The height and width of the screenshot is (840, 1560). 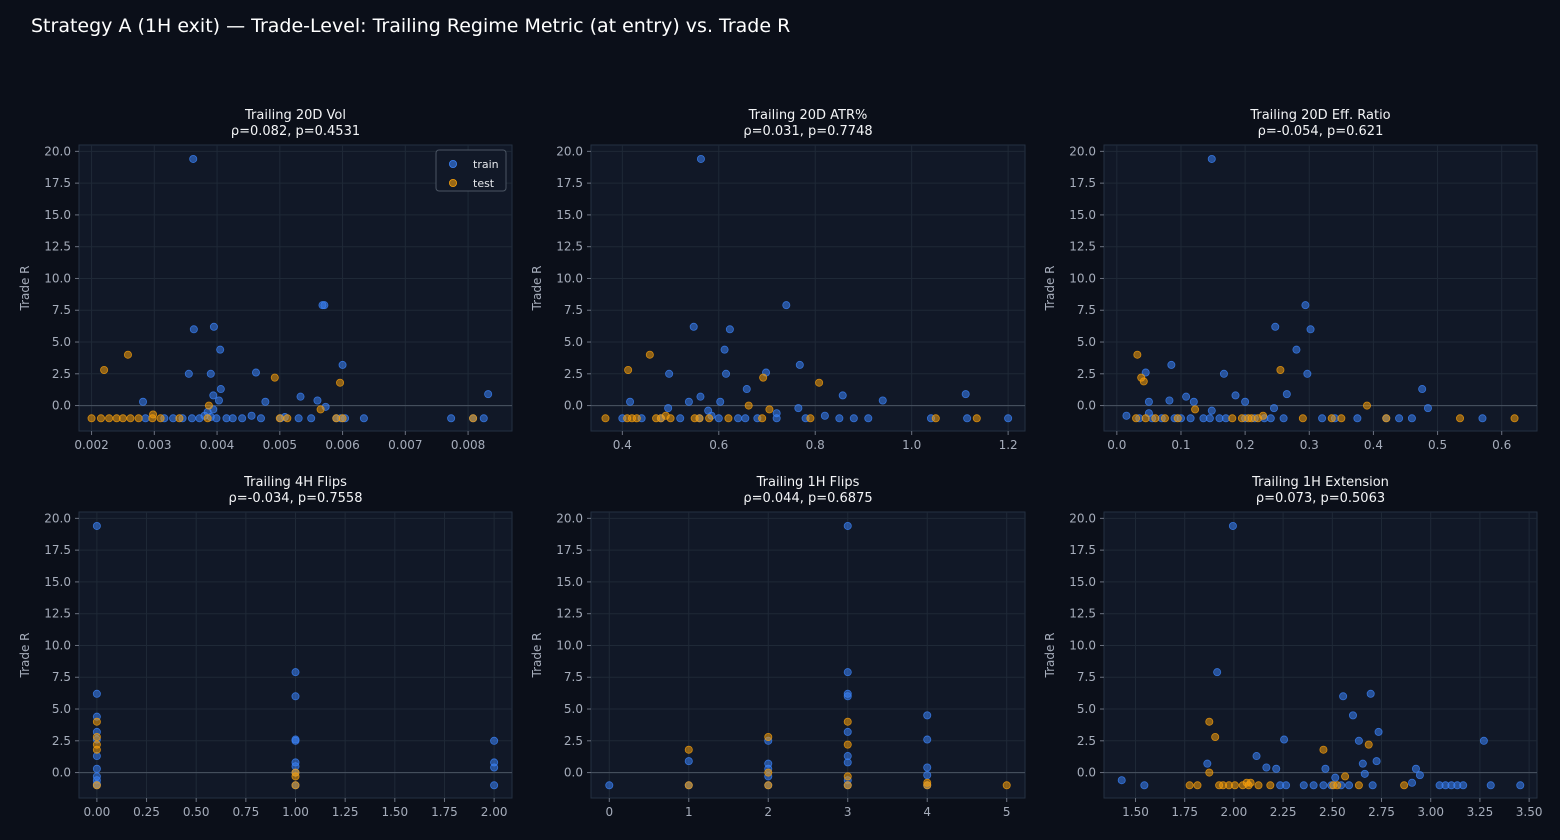 What do you see at coordinates (444, 812) in the screenshot?
I see `x-tick-label: 1.75` at bounding box center [444, 812].